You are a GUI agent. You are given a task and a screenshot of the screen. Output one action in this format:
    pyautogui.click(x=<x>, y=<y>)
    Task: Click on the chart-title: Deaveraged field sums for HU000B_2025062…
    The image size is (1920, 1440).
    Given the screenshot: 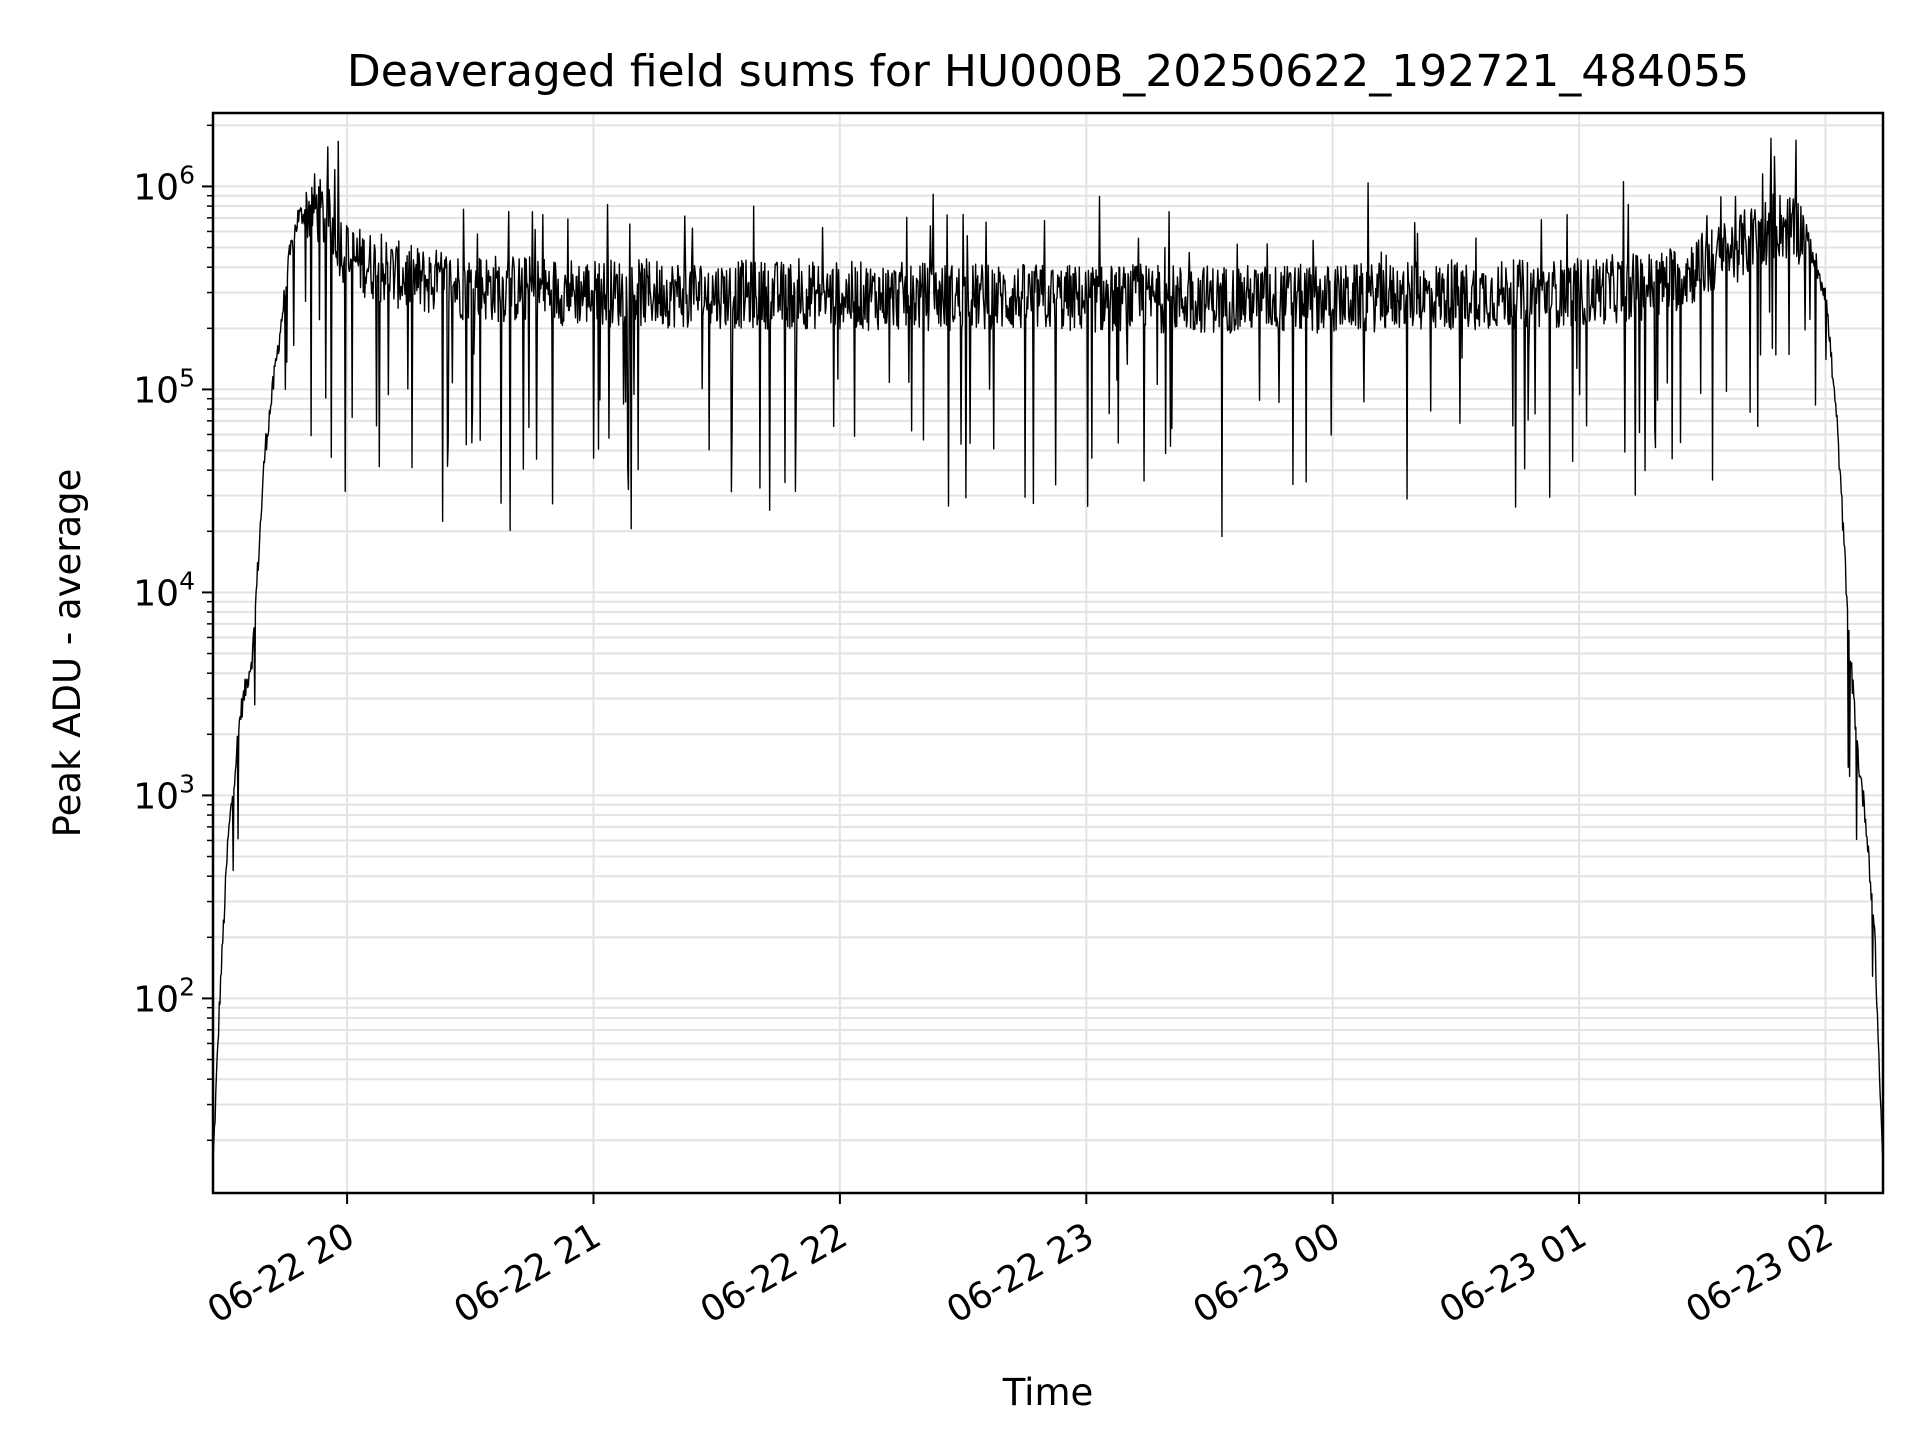 What is the action you would take?
    pyautogui.click(x=1048, y=71)
    